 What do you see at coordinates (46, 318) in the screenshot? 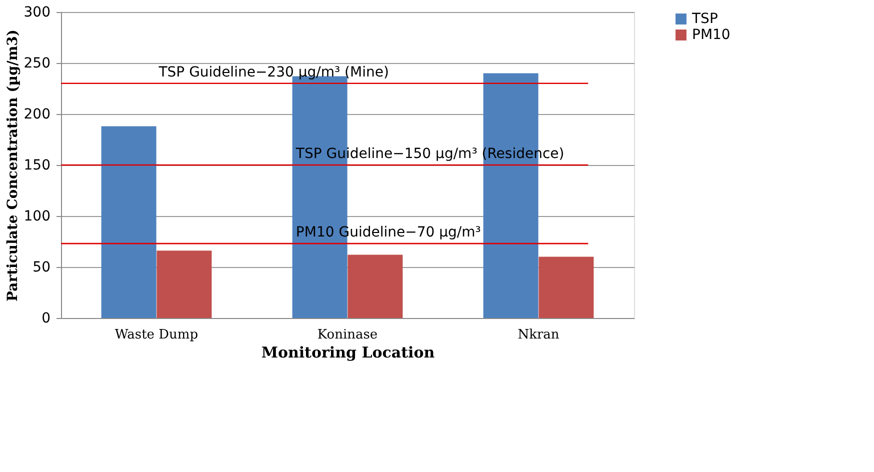
I see `y-tick-label: 0` at bounding box center [46, 318].